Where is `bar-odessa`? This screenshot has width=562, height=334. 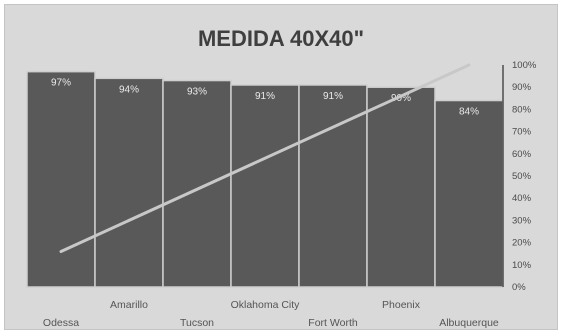
bar-odessa is located at coordinates (61, 179).